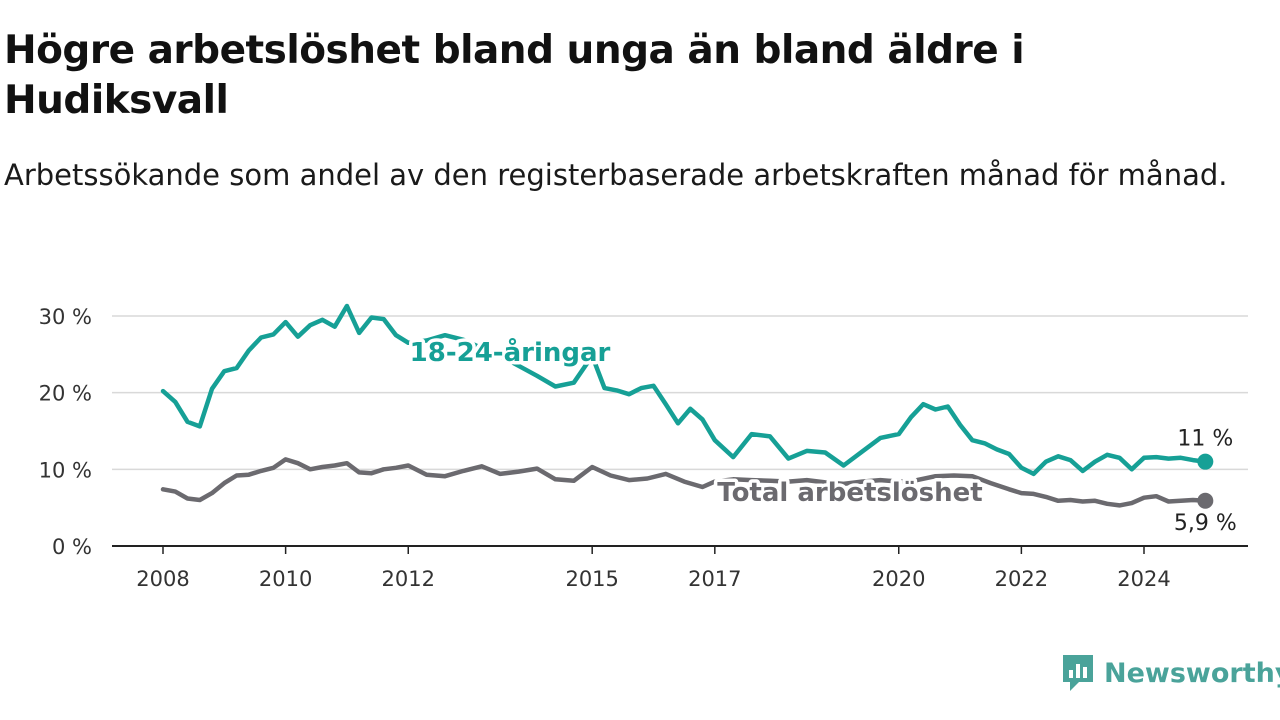 The width and height of the screenshot is (1280, 720). Describe the element at coordinates (1205, 439) in the screenshot. I see `end-value-label-1: 11 %` at that location.